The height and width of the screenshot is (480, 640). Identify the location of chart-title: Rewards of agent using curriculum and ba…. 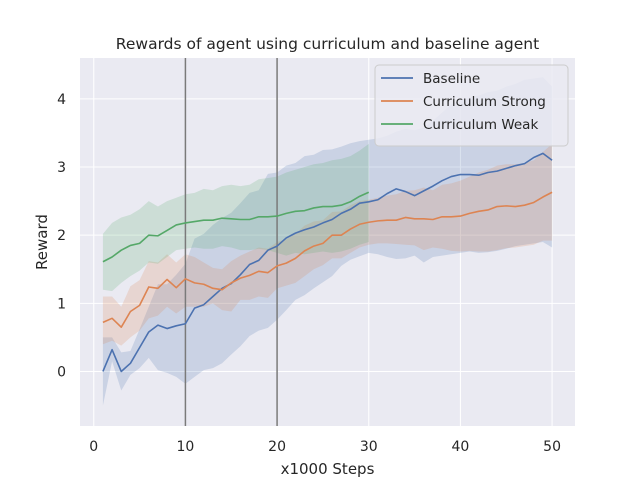
(327, 44).